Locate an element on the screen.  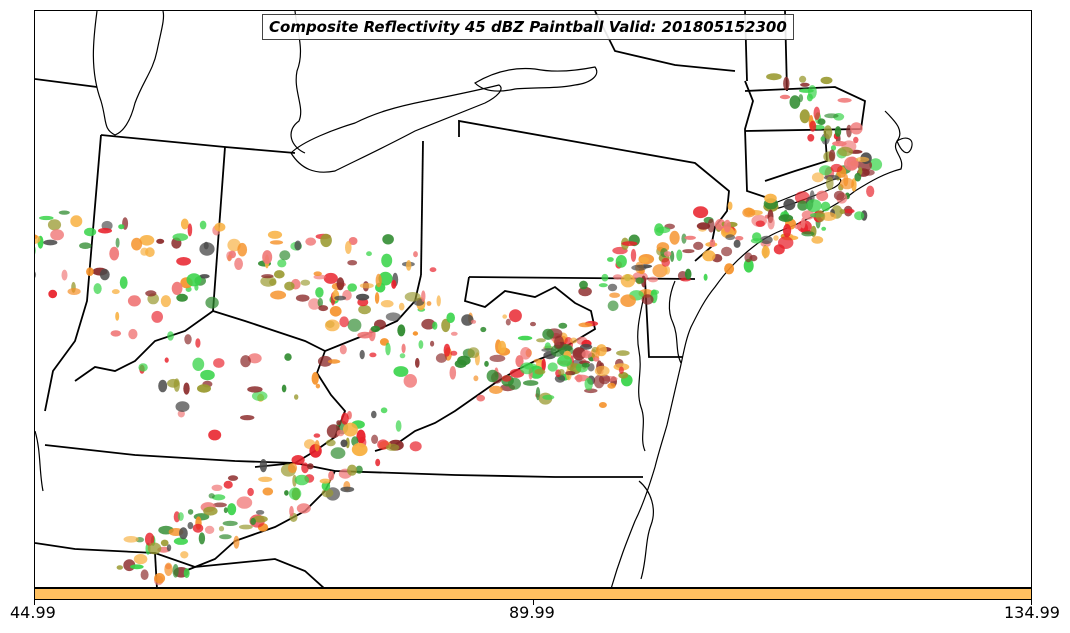
border-mi-in-oh is located at coordinates (198, 144).